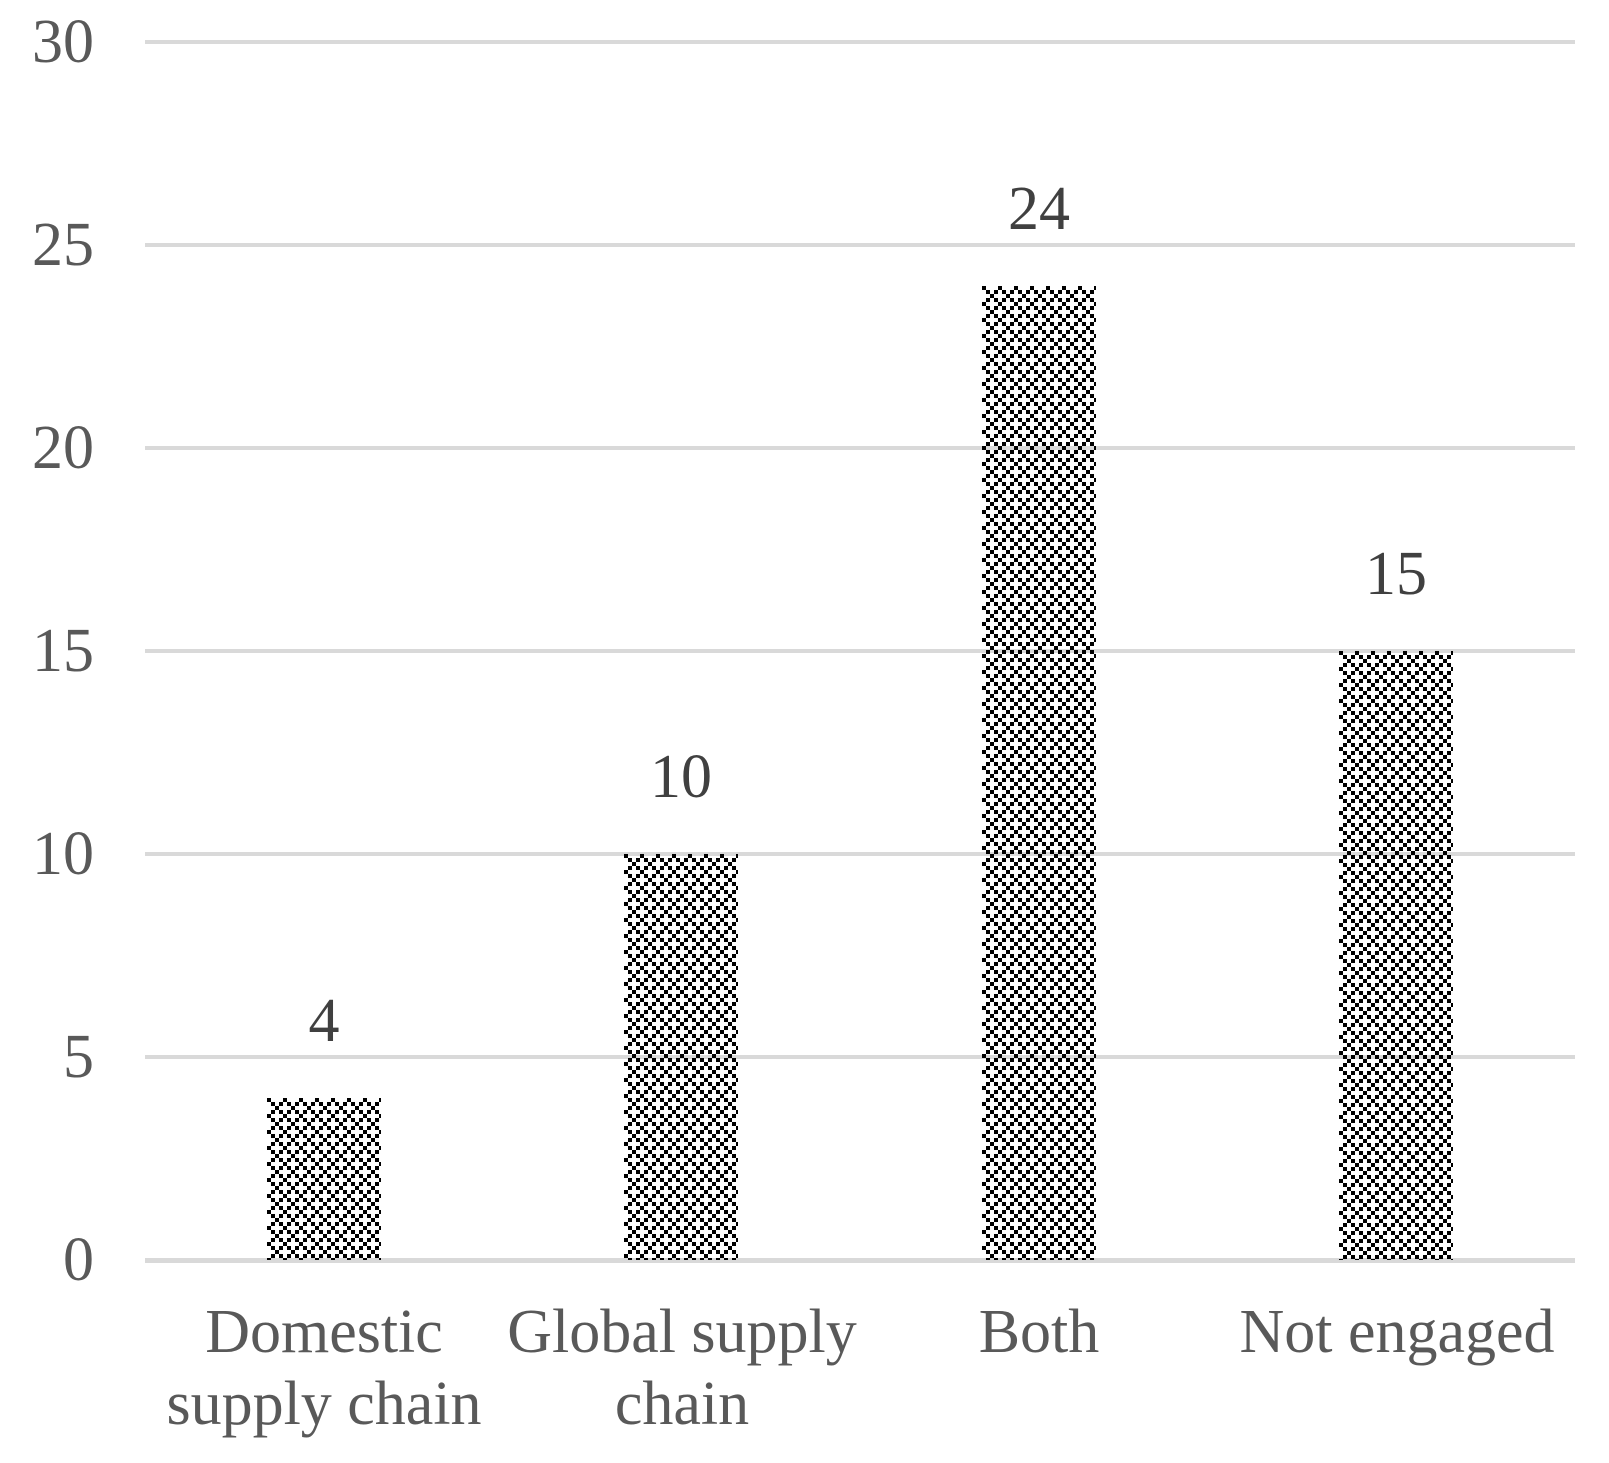 The height and width of the screenshot is (1463, 1609). I want to click on category-label-domestic-supply-chain: Domestic supply chain, so click(324, 1368).